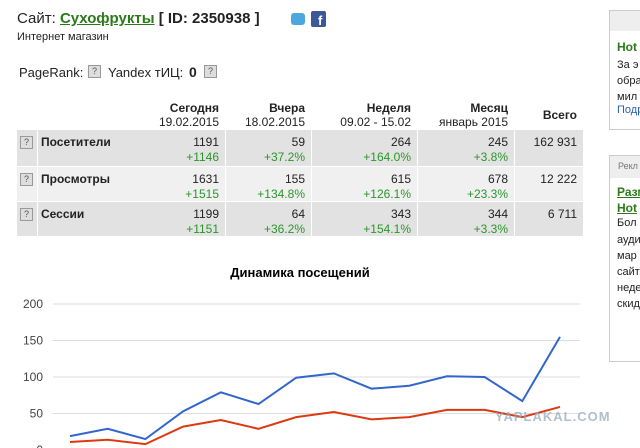 The height and width of the screenshot is (448, 640). Describe the element at coordinates (36, 18) in the screenshot. I see `site-label: Сайт:` at that location.